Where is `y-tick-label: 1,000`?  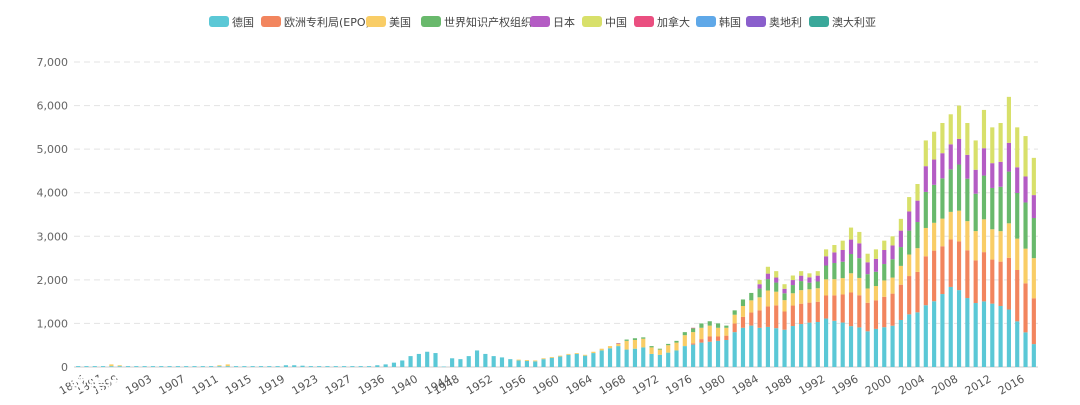 y-tick-label: 1,000 is located at coordinates (53, 323).